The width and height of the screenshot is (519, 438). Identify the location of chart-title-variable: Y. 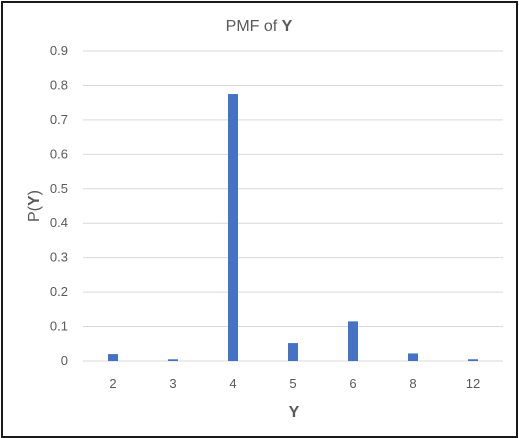
(287, 26).